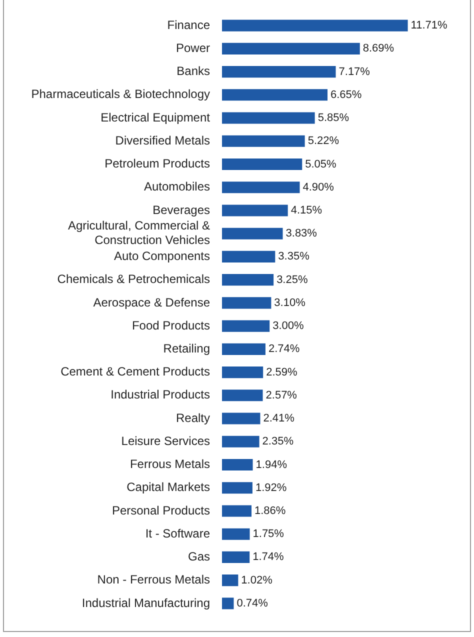 The height and width of the screenshot is (637, 474). I want to click on y-tick-label: Auto Components, so click(162, 256).